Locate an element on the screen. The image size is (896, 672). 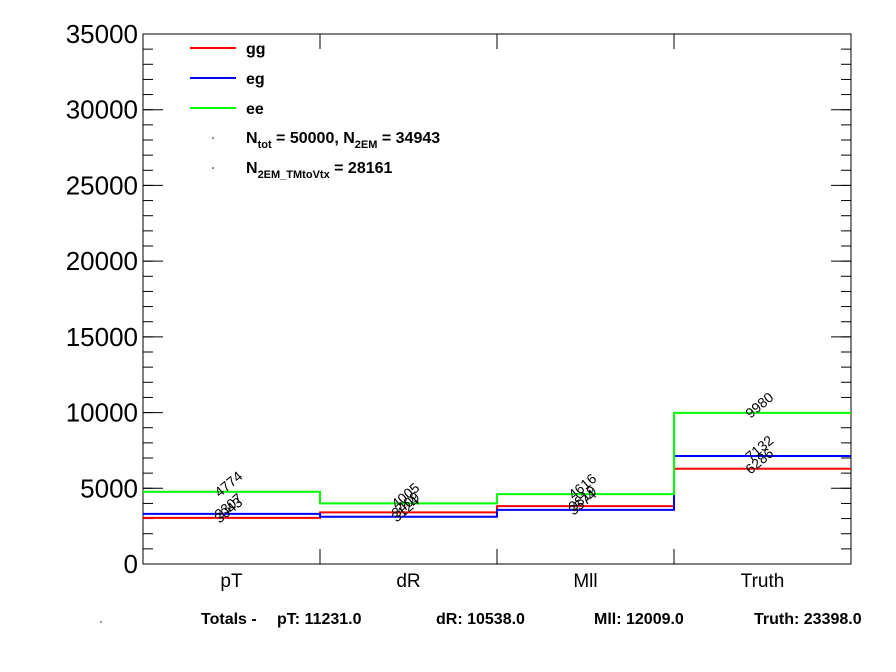
ntot-main: N is located at coordinates (252, 138).